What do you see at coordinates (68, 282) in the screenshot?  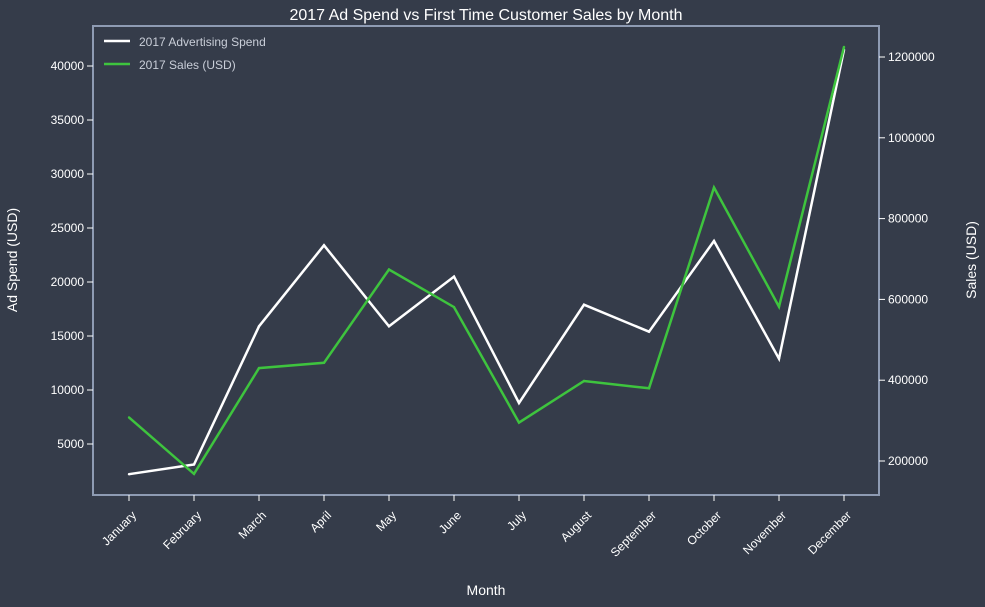 I see `left-tick-label: 20000` at bounding box center [68, 282].